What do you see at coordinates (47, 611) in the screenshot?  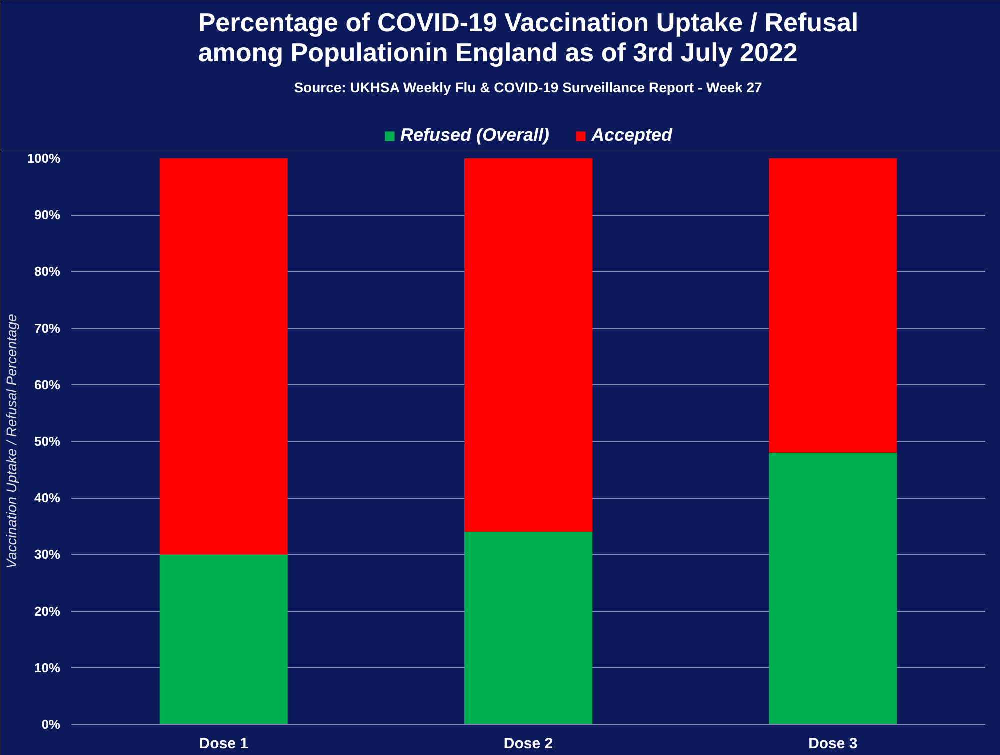 I see `y-tick-label: 20%` at bounding box center [47, 611].